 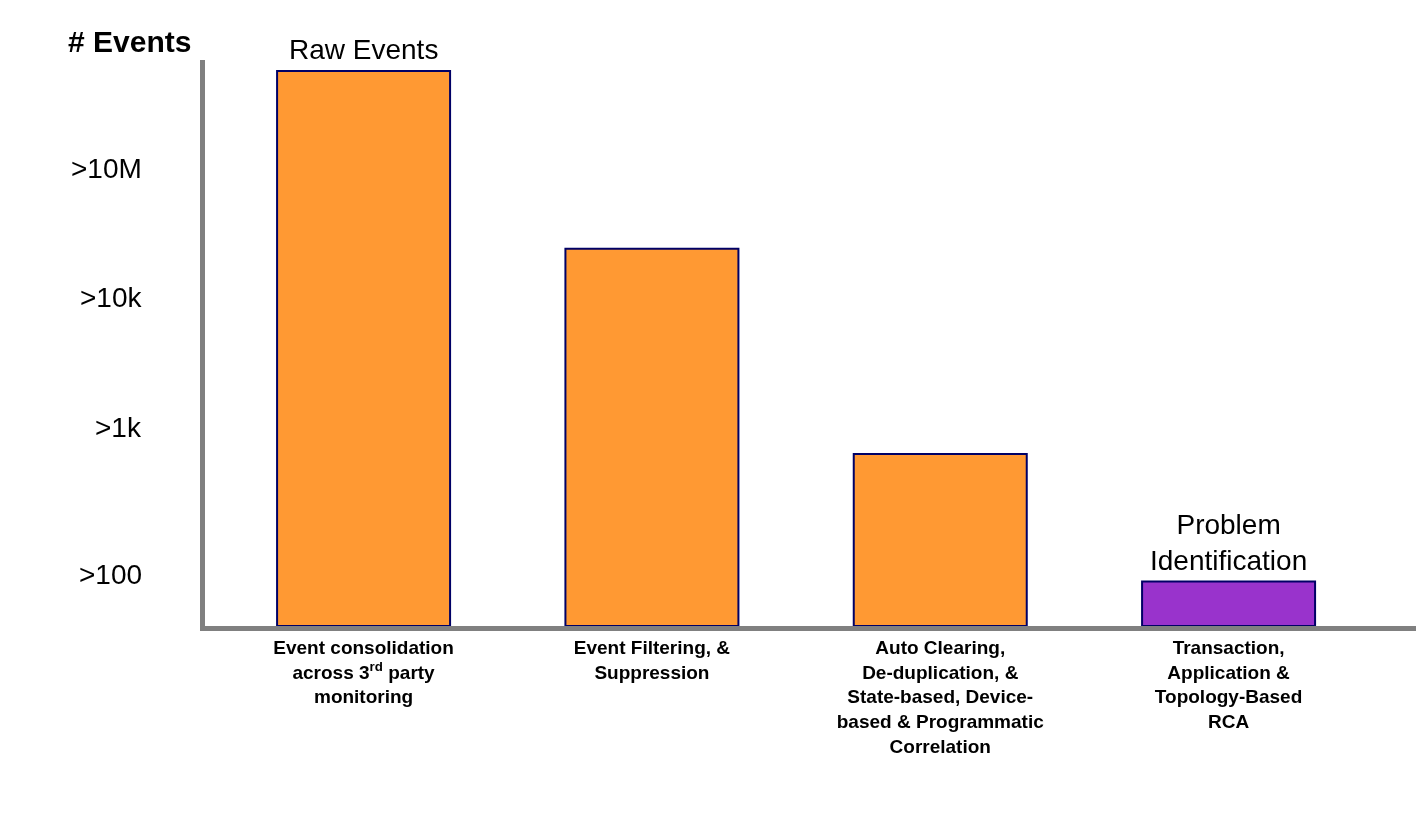 I want to click on annotation: Raw Events, so click(x=364, y=49).